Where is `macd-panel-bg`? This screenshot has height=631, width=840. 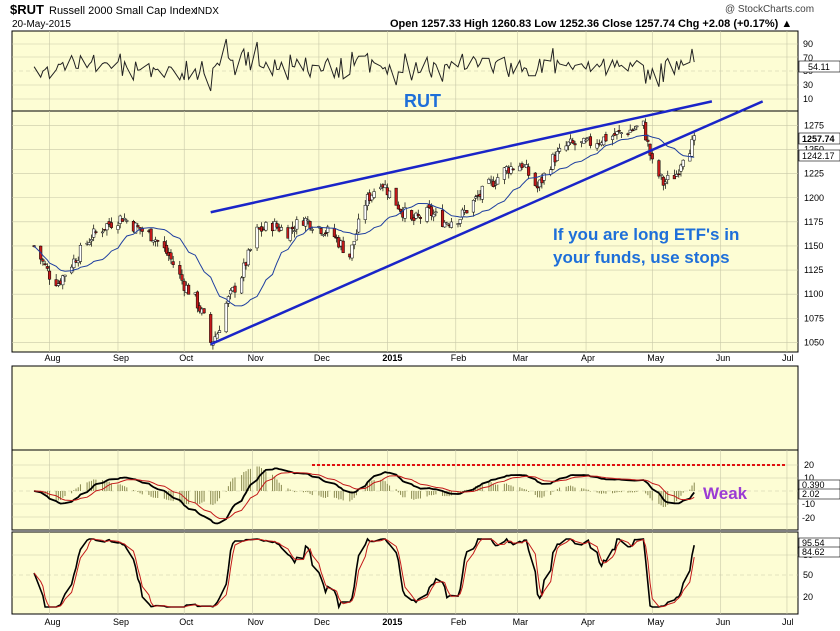 macd-panel-bg is located at coordinates (405, 490).